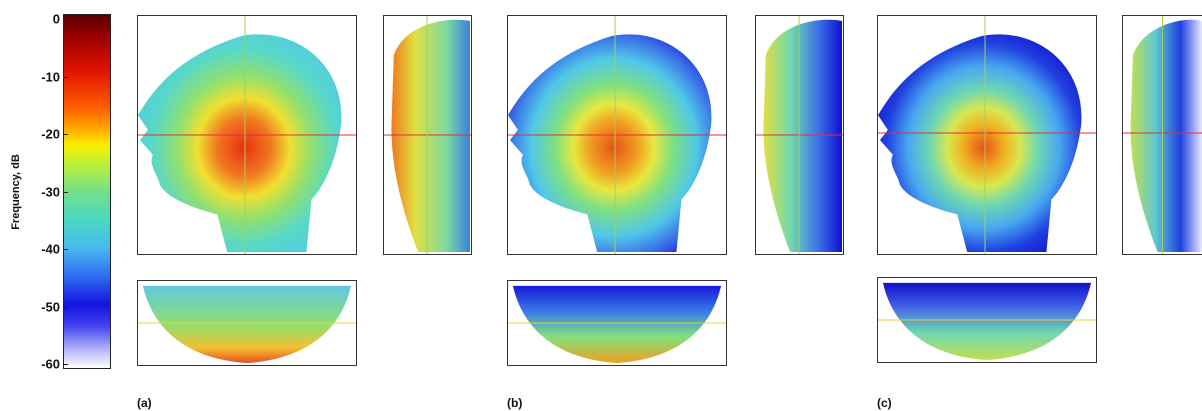  Describe the element at coordinates (515, 403) in the screenshot. I see `panel-b-caption: (b)` at that location.